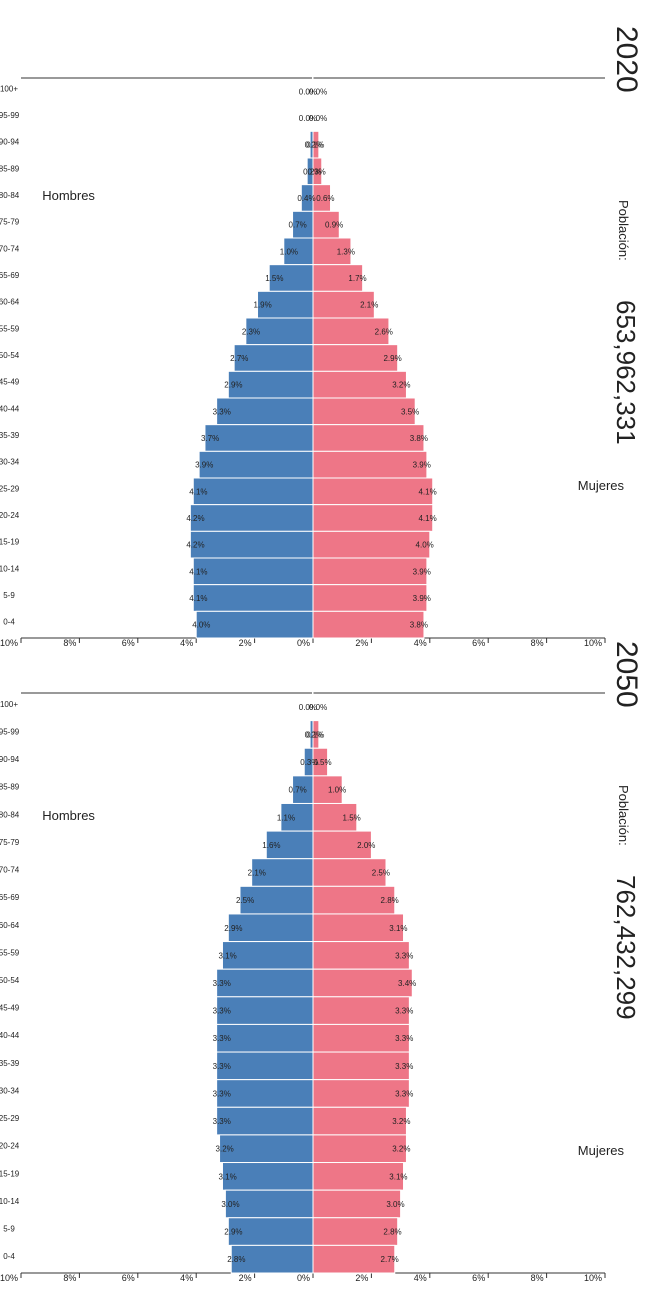  What do you see at coordinates (233, 1232) in the screenshot?
I see `male-value-label: 2.9%` at bounding box center [233, 1232].